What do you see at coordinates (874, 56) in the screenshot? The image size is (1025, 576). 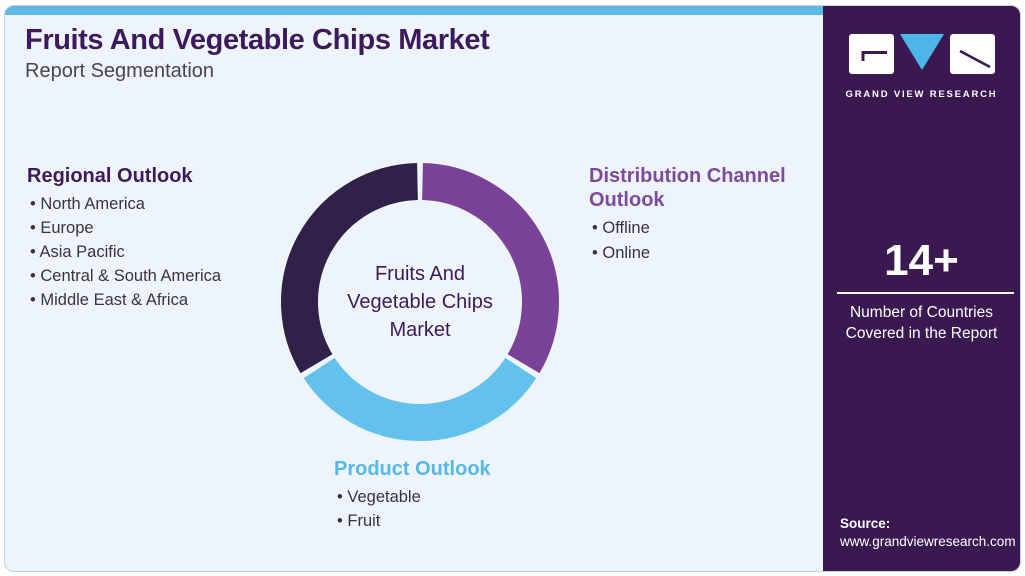 I see `logo-g-glyph` at bounding box center [874, 56].